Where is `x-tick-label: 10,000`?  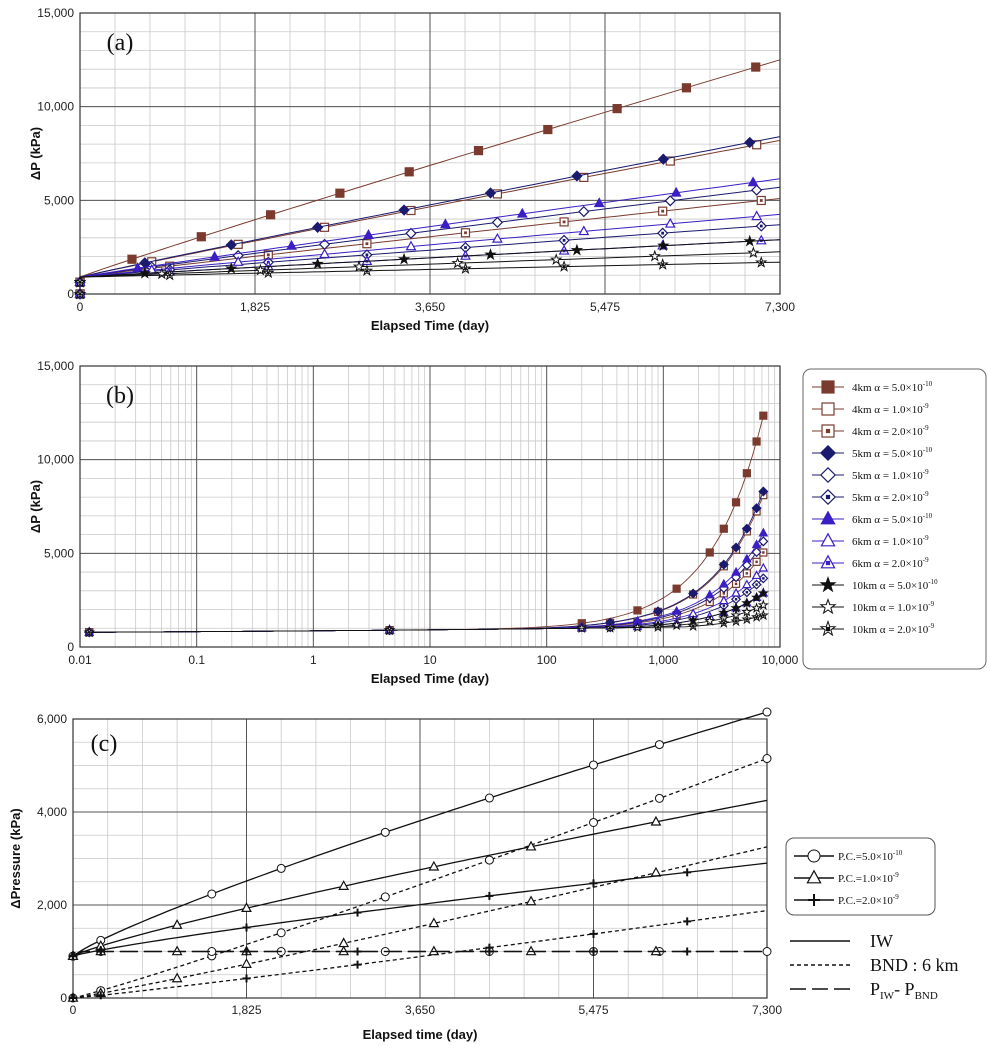
x-tick-label: 10,000 is located at coordinates (780, 660).